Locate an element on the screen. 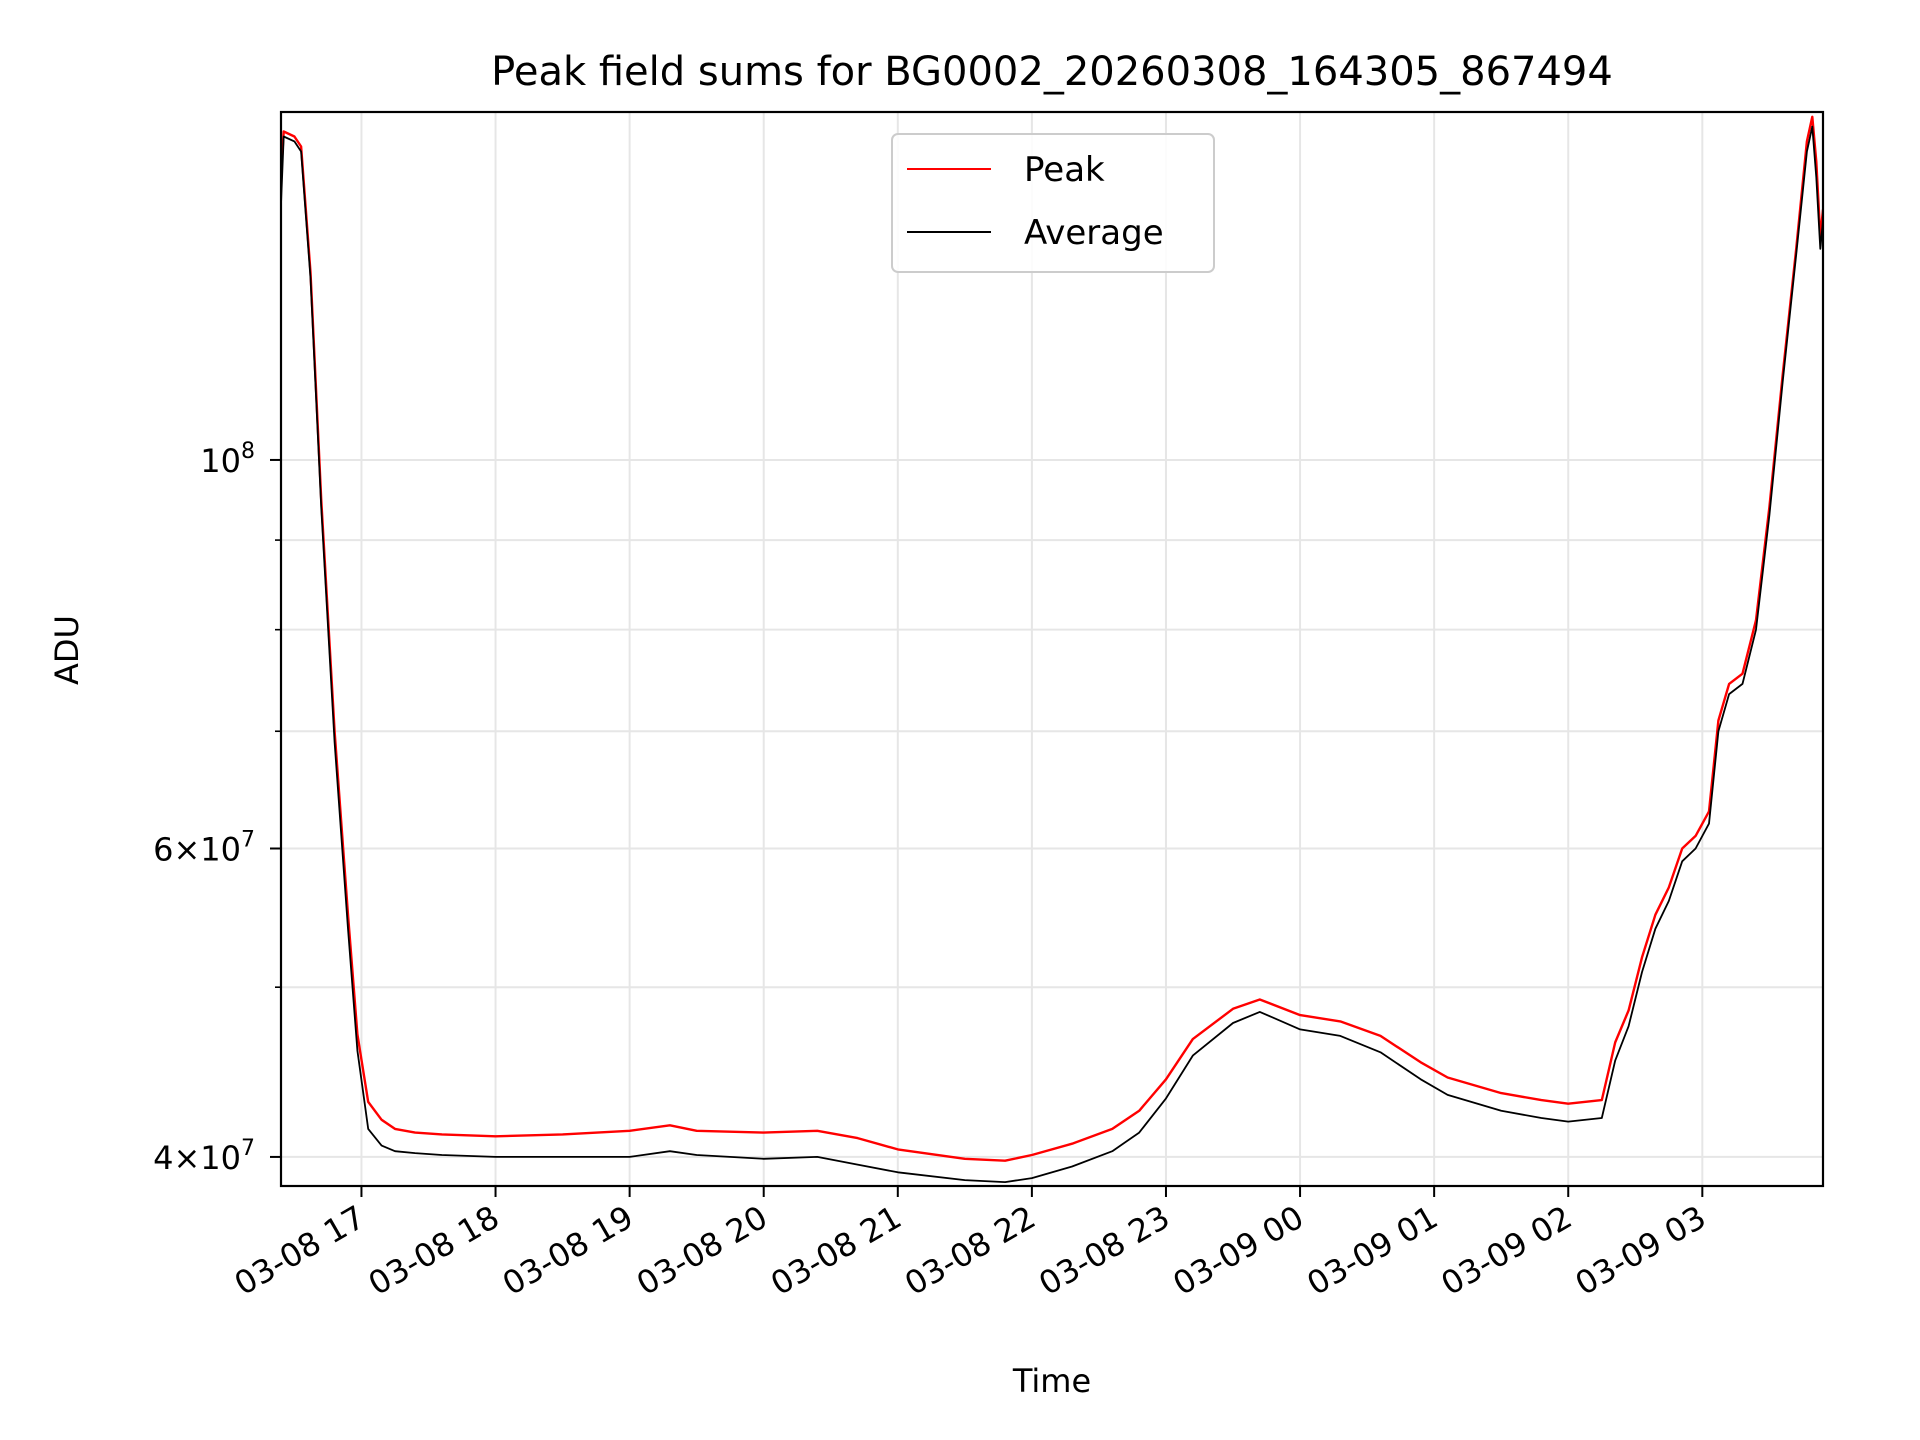  legend-label-peak: Peak is located at coordinates (1064, 170).